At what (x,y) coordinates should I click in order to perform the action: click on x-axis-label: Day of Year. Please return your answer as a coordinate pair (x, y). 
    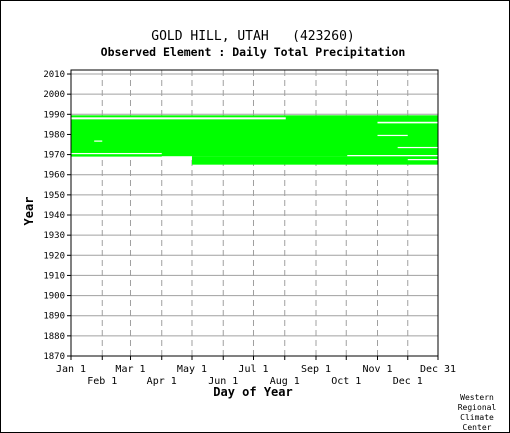
    Looking at the image, I should click on (252, 392).